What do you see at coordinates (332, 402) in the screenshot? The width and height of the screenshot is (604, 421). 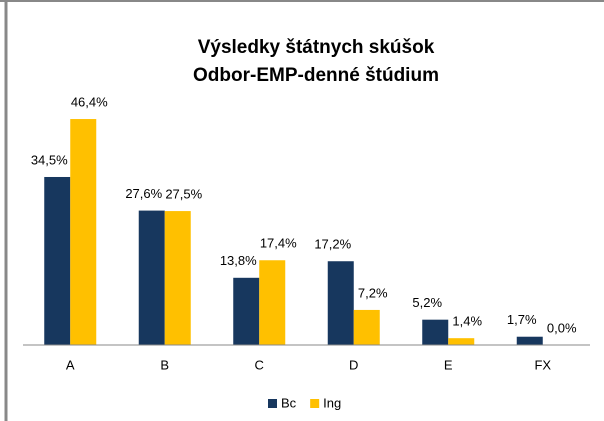 I see `legend-label: Ing` at bounding box center [332, 402].